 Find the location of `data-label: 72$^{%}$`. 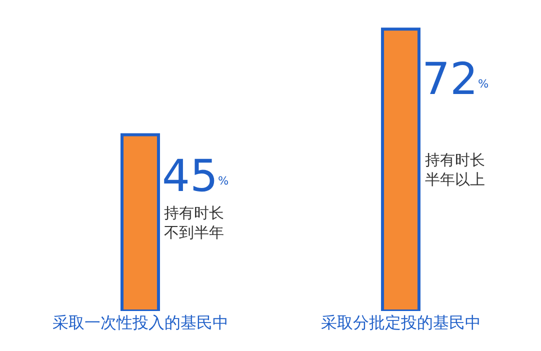

data-label: 72$^{%}$ is located at coordinates (455, 79).